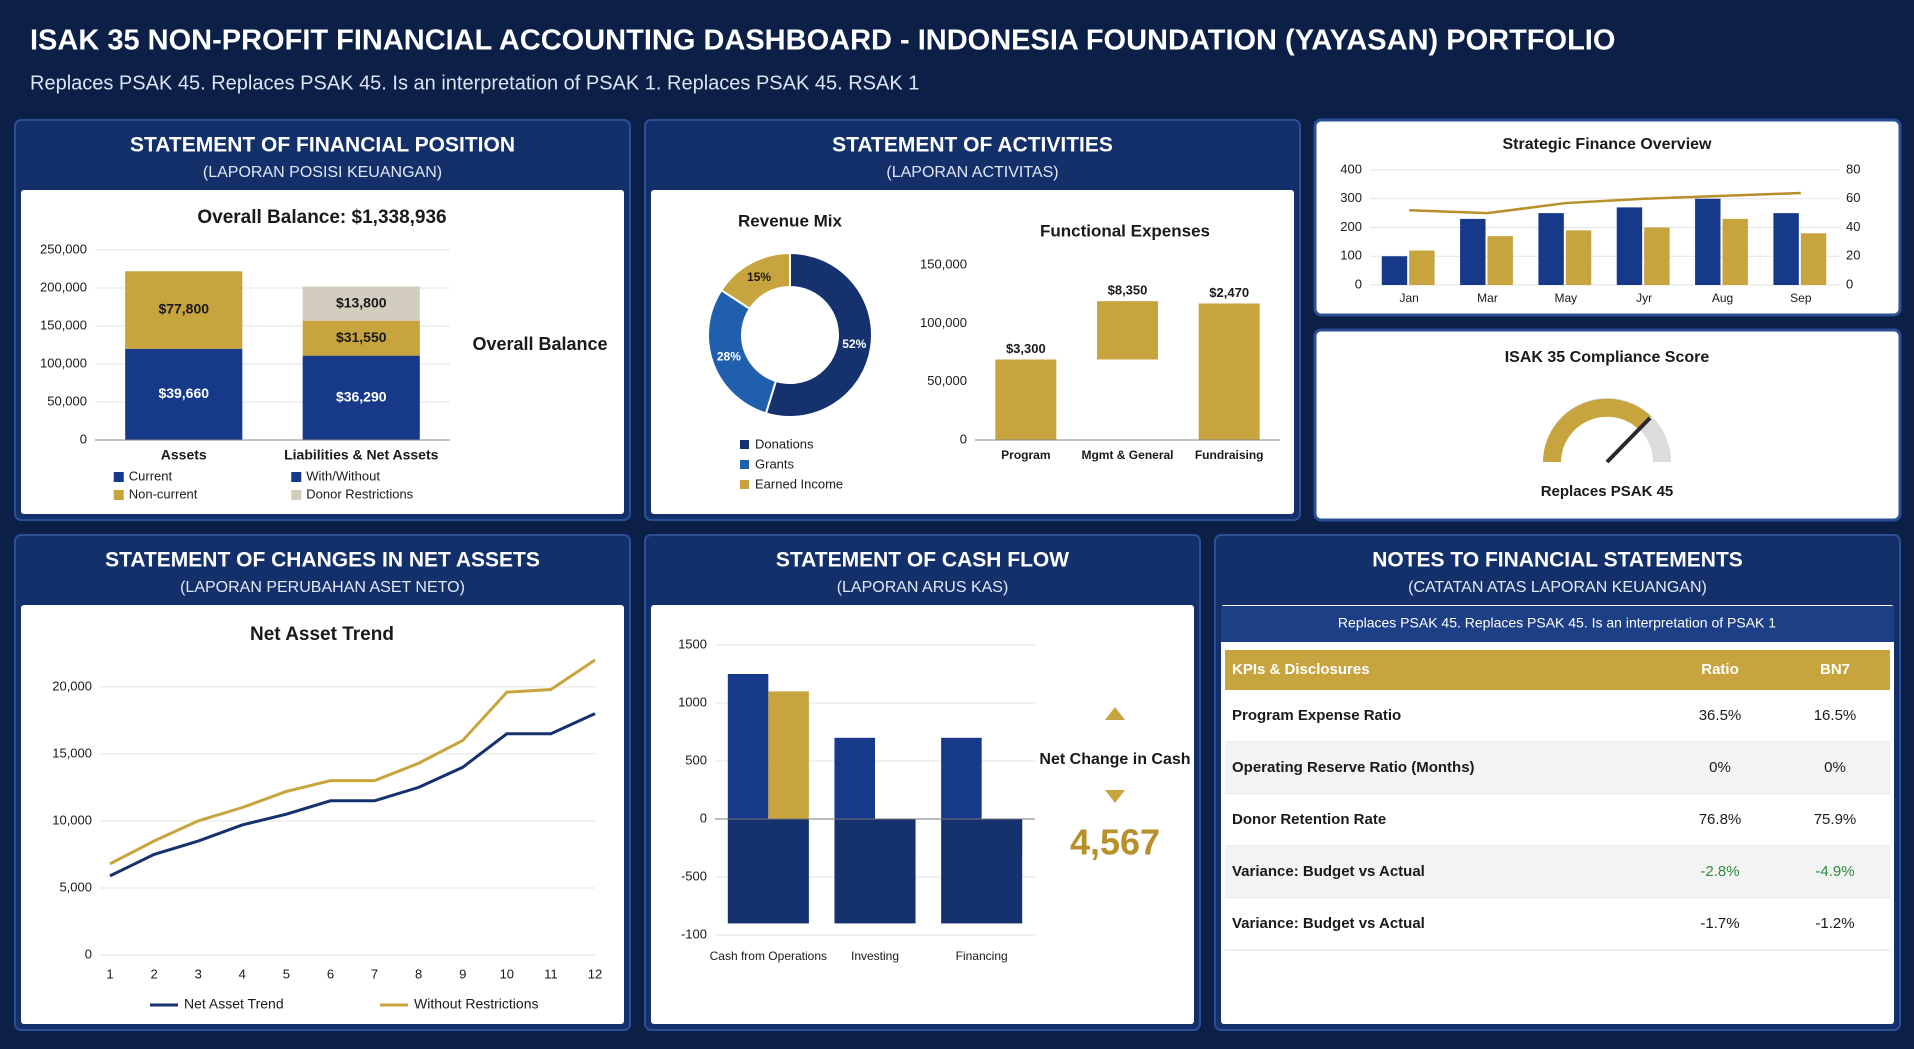  What do you see at coordinates (1487, 298) in the screenshot?
I see `x-tick-label: Mar` at bounding box center [1487, 298].